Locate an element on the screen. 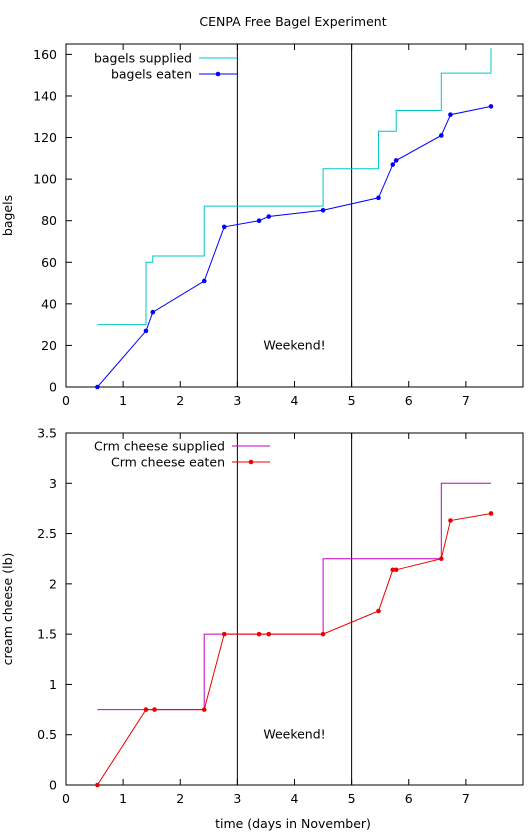 This screenshot has height=834, width=531. y-tick-label: 20 is located at coordinates (49, 345).